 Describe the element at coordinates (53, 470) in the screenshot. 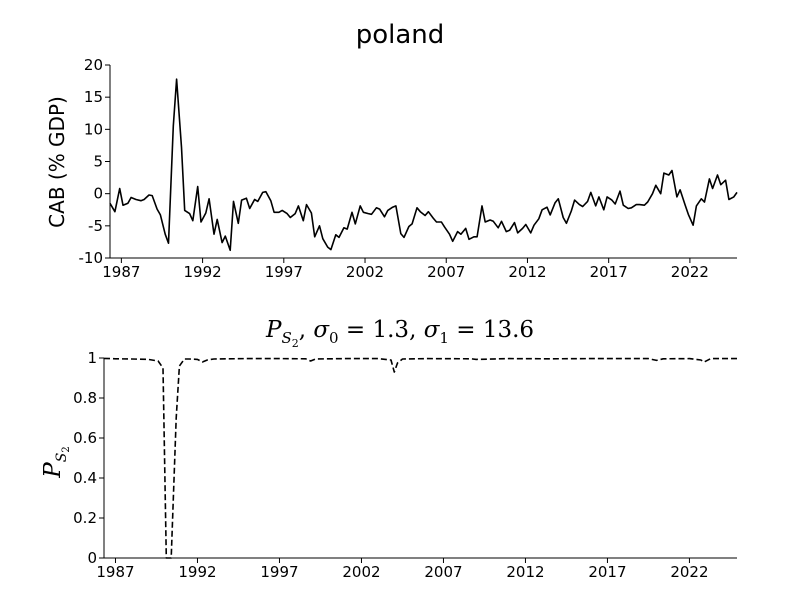

I see `ylabel-p-symbol: P` at that location.